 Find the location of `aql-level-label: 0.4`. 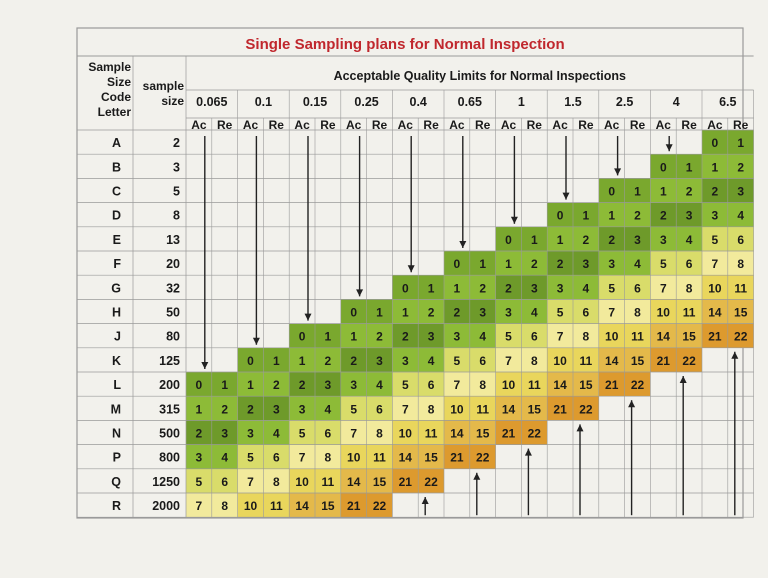

aql-level-label: 0.4 is located at coordinates (418, 102).